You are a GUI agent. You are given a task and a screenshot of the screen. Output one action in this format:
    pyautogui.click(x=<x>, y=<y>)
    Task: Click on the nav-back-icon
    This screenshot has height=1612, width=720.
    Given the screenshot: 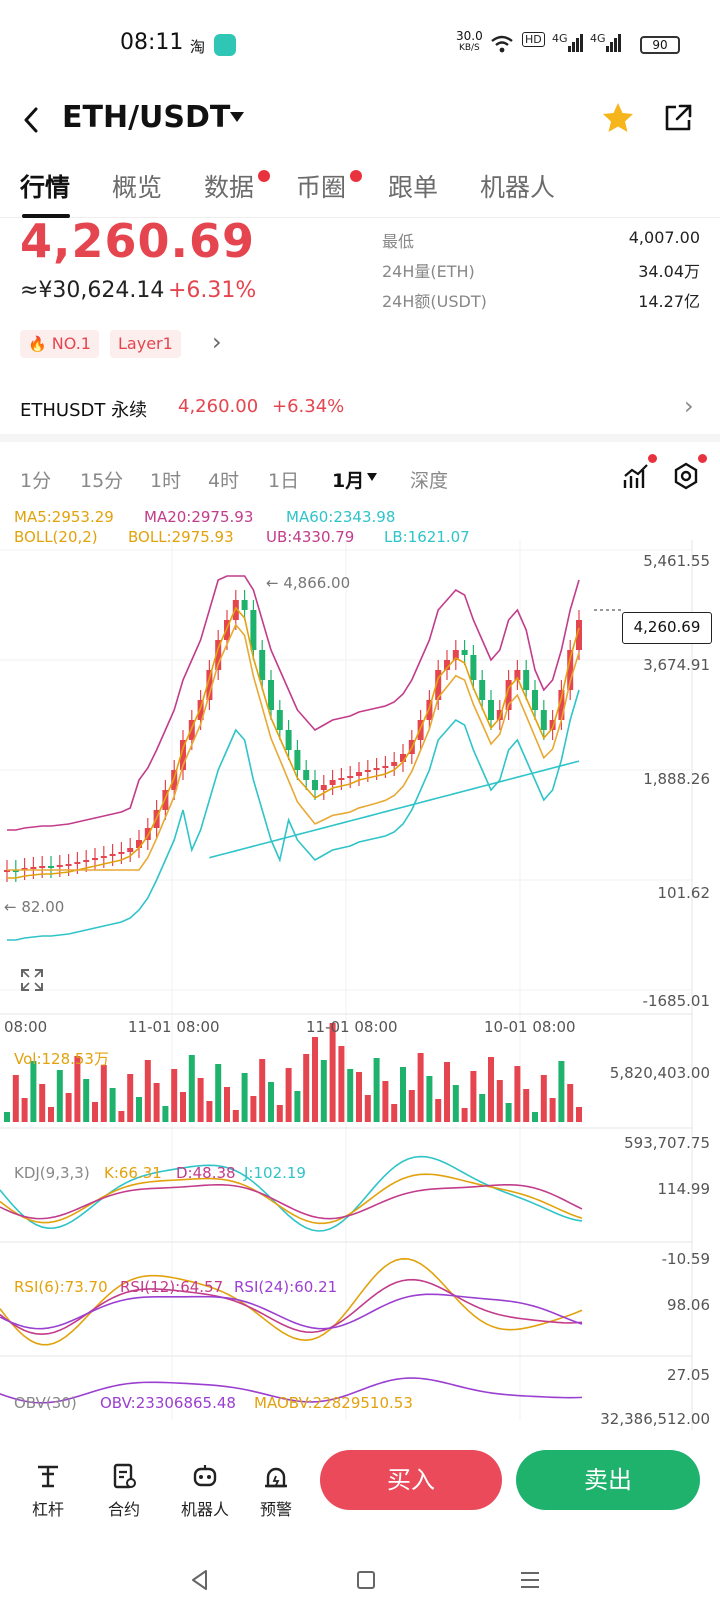 What is the action you would take?
    pyautogui.click(x=200, y=1580)
    